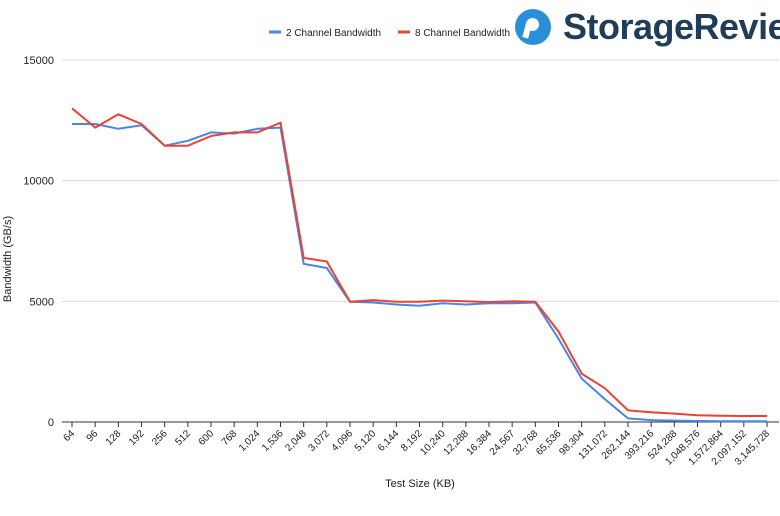 Image resolution: width=780 pixels, height=516 pixels. What do you see at coordinates (250, 441) in the screenshot?
I see `x-tick-label: 1,024` at bounding box center [250, 441].